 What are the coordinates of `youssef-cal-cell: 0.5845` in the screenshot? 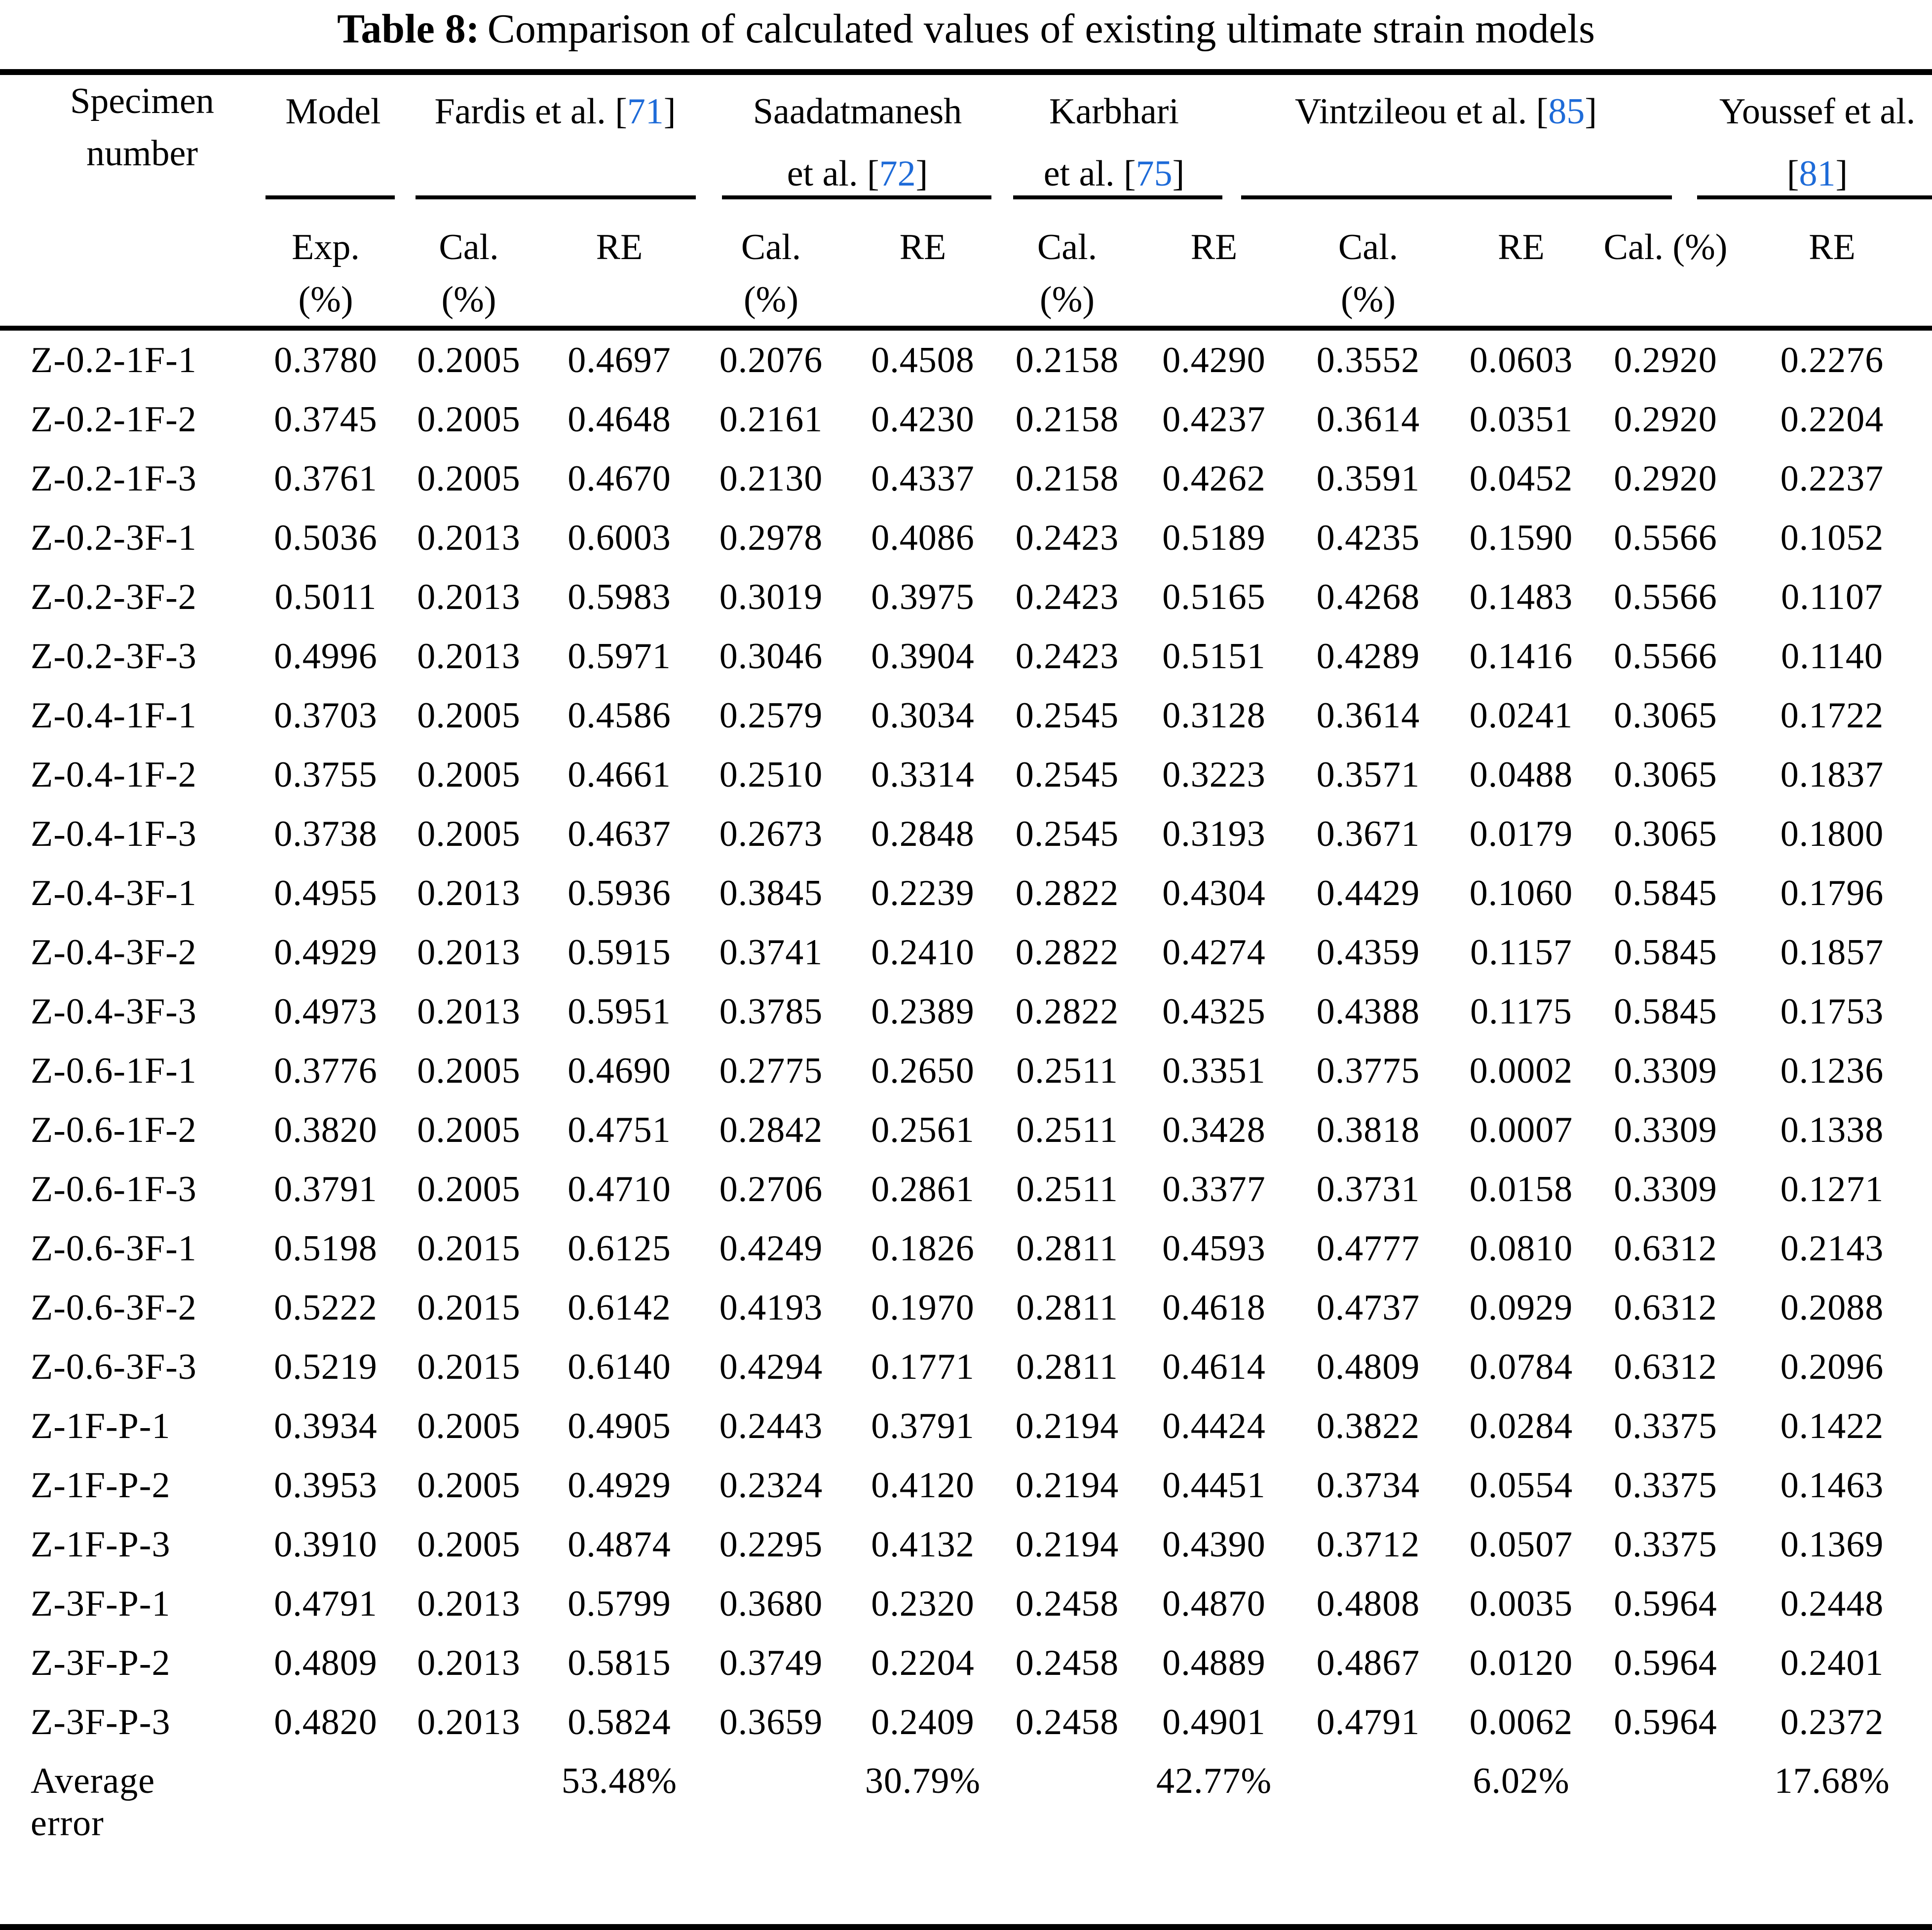 It's located at (1665, 892).